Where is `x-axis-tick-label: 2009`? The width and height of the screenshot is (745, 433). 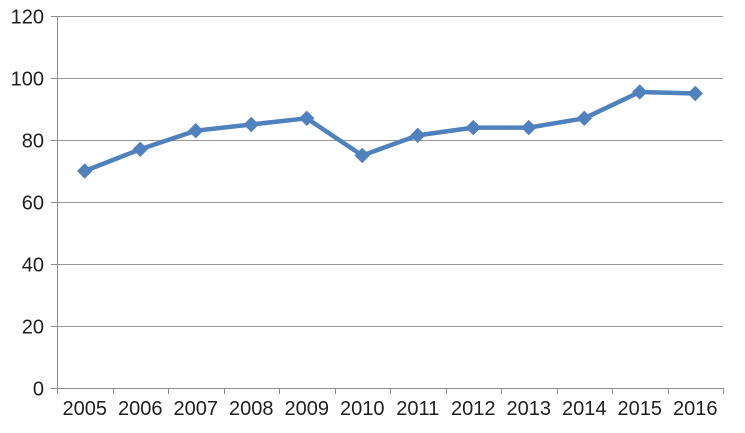 x-axis-tick-label: 2009 is located at coordinates (307, 409).